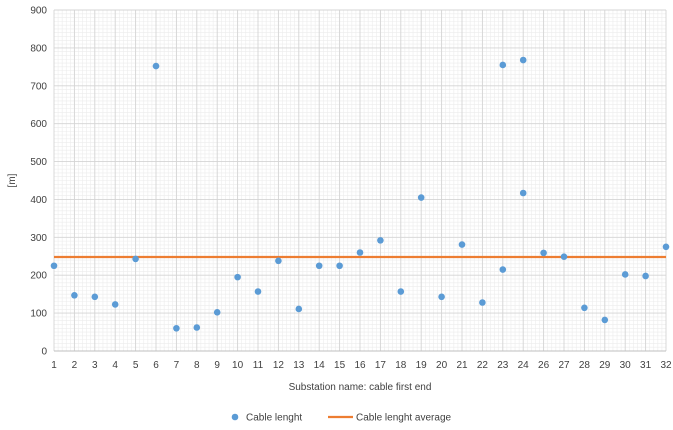  I want to click on y-tick-label: 800, so click(38, 48).